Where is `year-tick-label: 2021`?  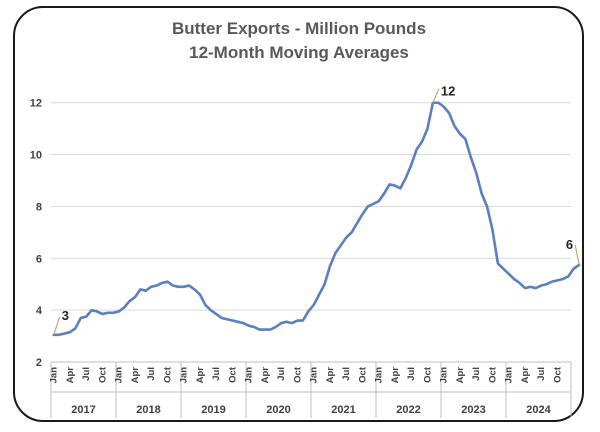
year-tick-label: 2021 is located at coordinates (343, 410).